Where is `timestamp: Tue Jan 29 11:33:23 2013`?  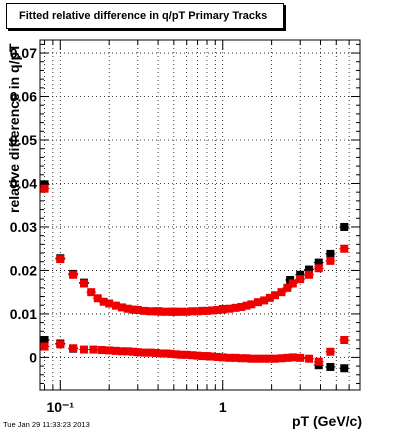
timestamp: Tue Jan 29 11:33:23 2013 is located at coordinates (46, 424).